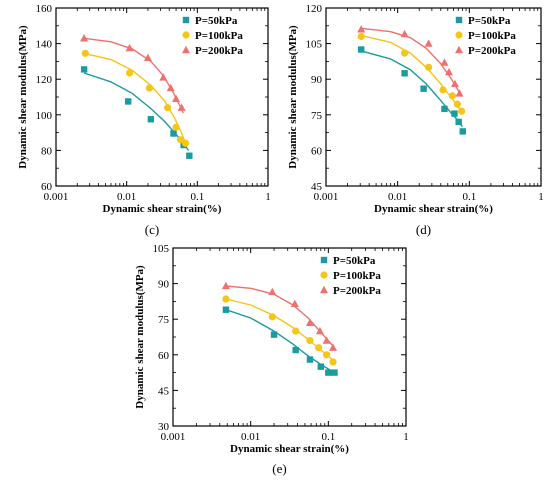 The height and width of the screenshot is (480, 550). Describe the element at coordinates (317, 187) in the screenshot. I see `y-tick-label: 45` at that location.